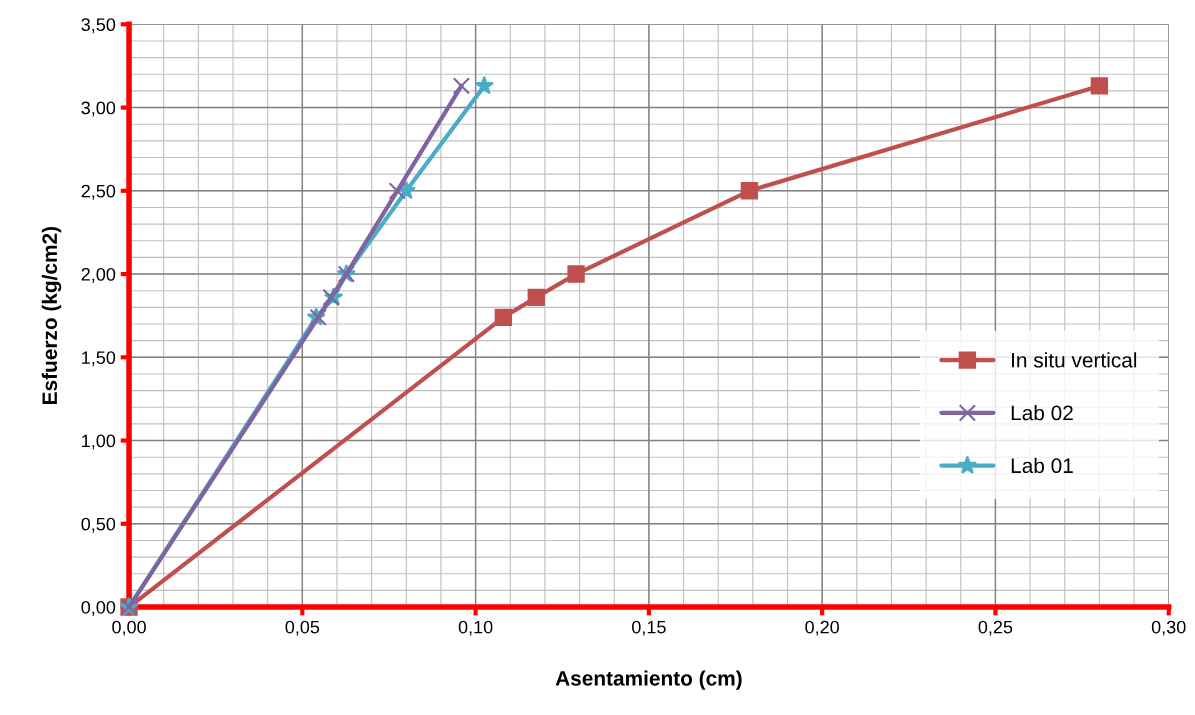 The height and width of the screenshot is (715, 1195). I want to click on y-tick-label: 1,00, so click(99, 442).